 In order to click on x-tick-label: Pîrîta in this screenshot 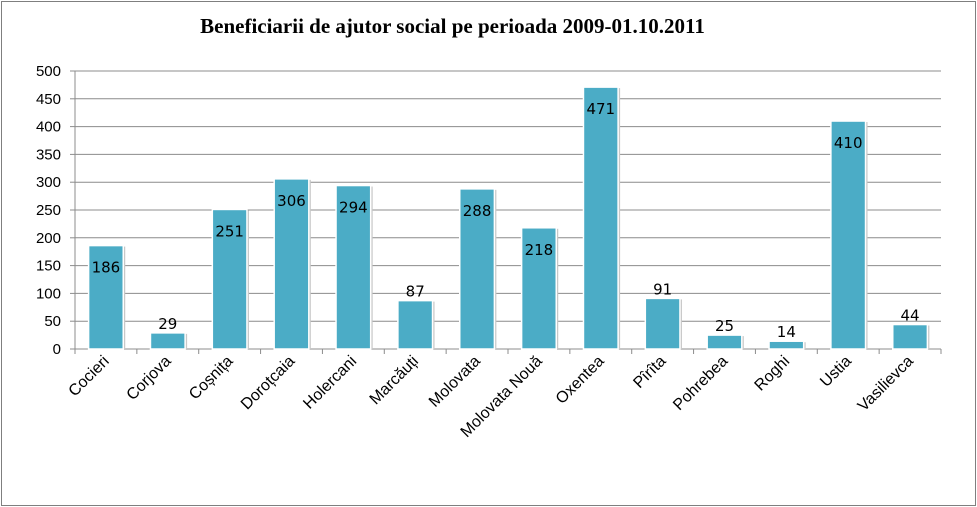, I will do `click(649, 372)`.